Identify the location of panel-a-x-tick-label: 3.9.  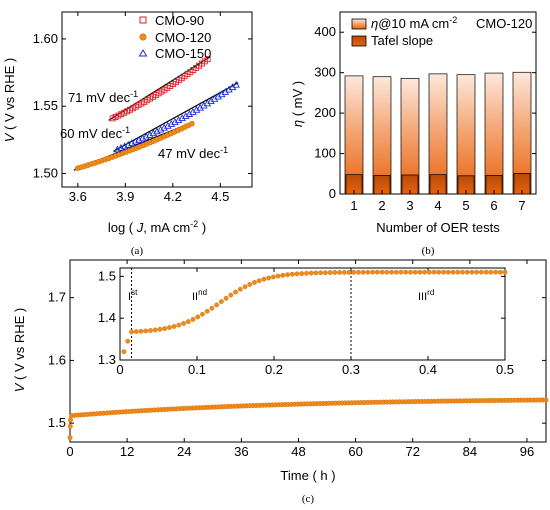
(125, 196).